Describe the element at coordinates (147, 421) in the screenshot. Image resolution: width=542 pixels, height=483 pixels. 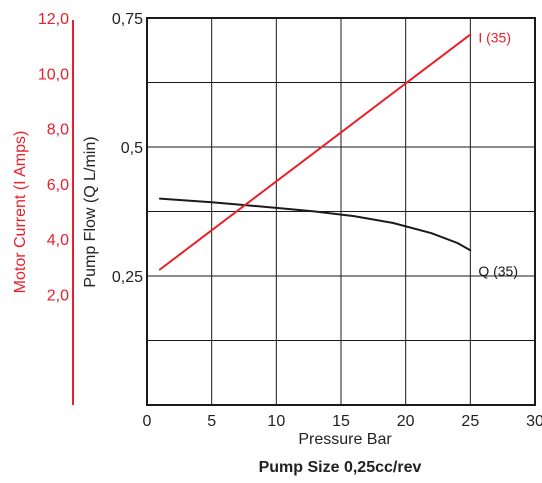
I see `x-tick-label: 0` at that location.